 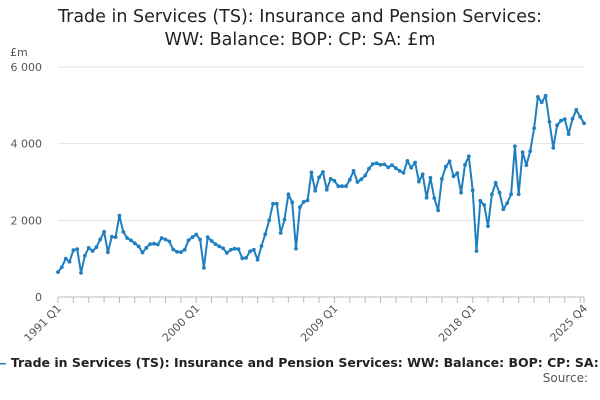 I want to click on y-tick-label: 6 000, so click(x=27, y=67).